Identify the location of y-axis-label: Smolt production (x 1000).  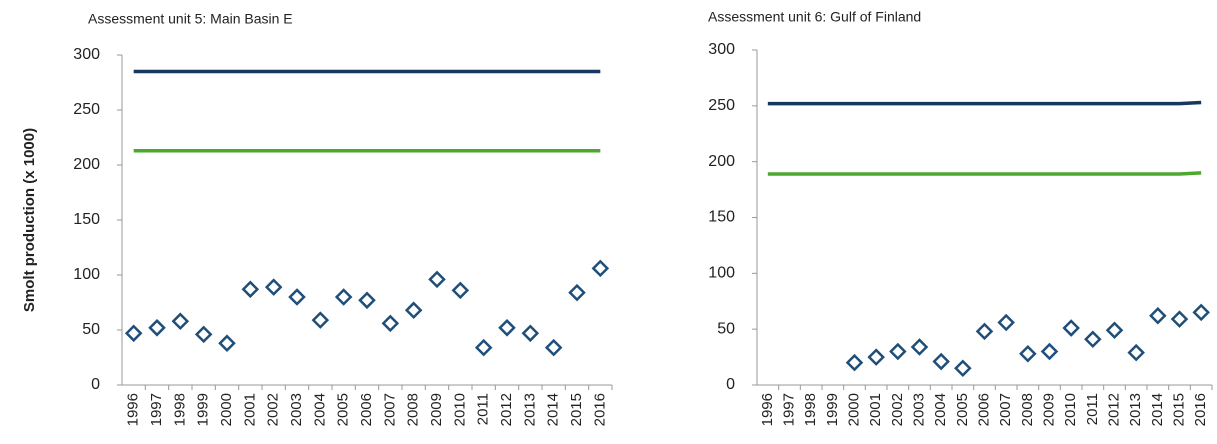
(29, 220).